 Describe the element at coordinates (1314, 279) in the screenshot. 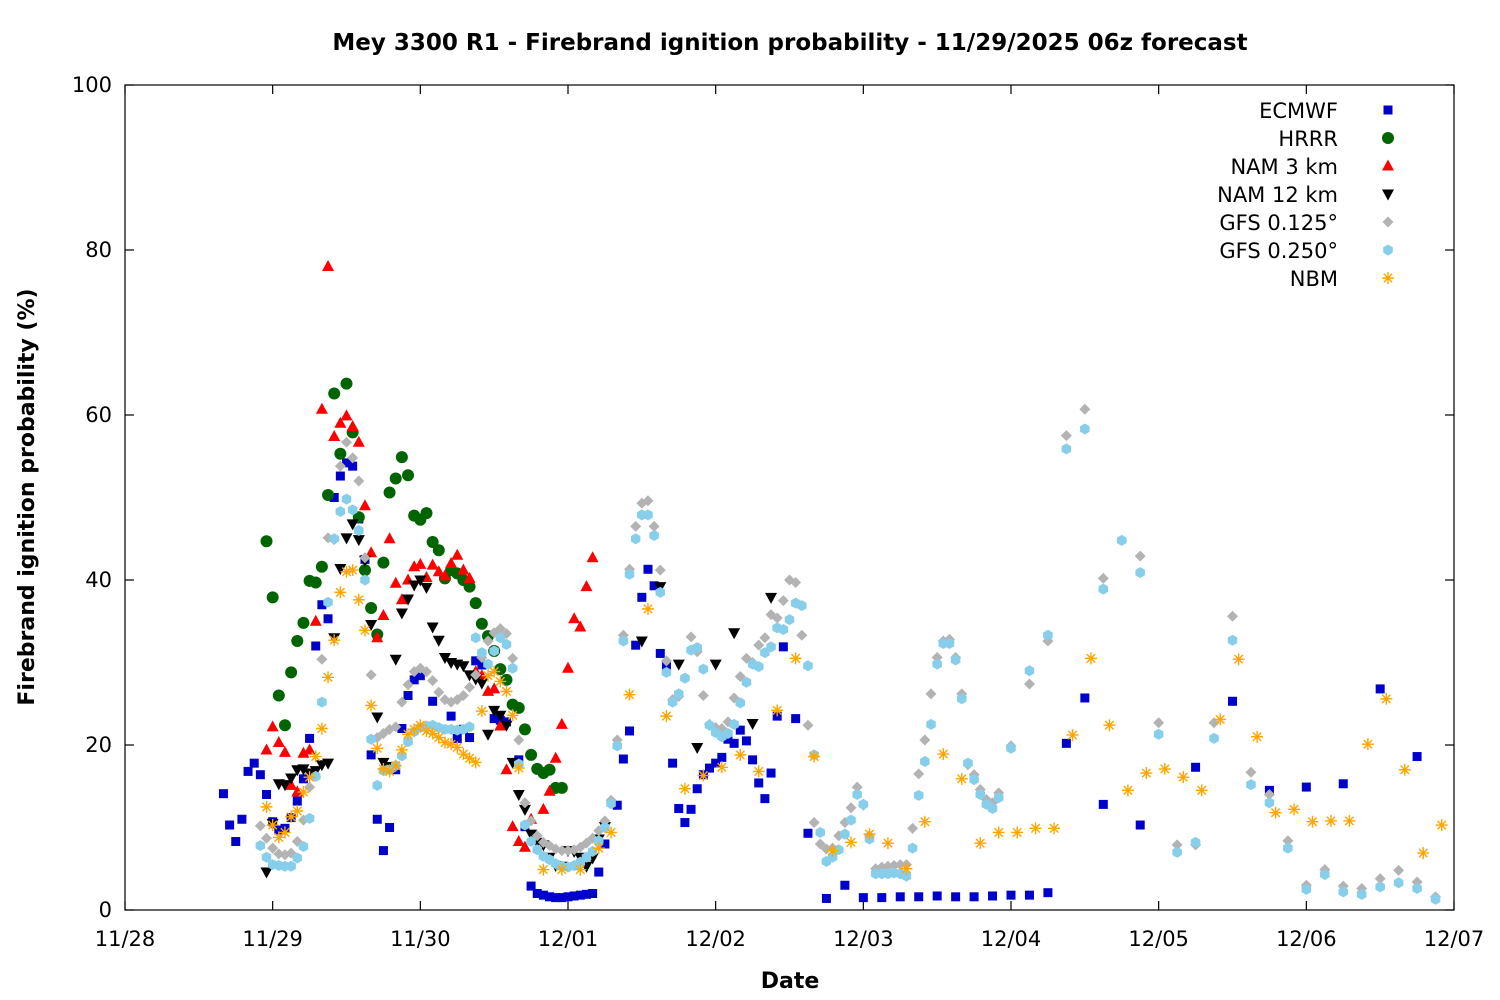

I see `legend-label: NBM` at that location.